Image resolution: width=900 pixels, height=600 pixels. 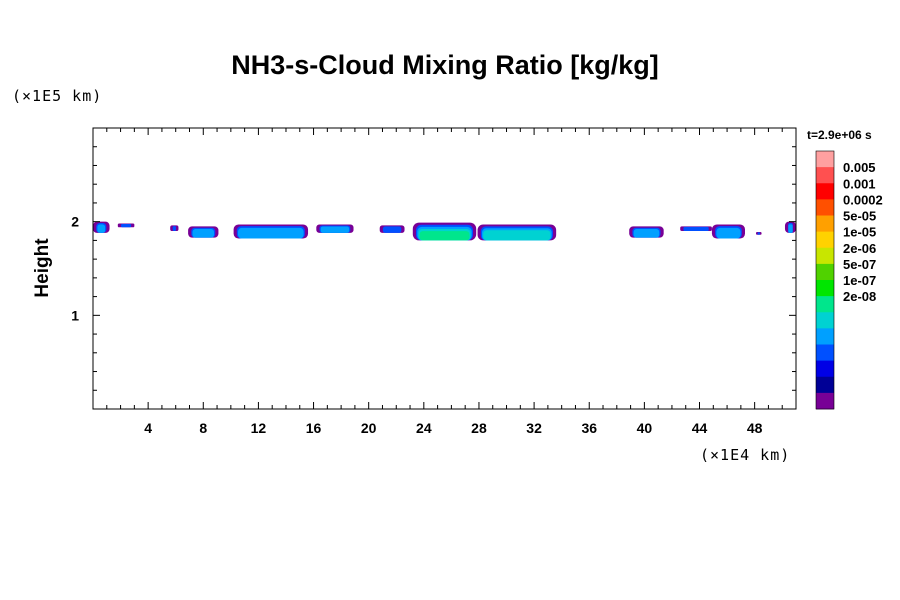 What do you see at coordinates (755, 428) in the screenshot?
I see `x-tick-label: 48` at bounding box center [755, 428].